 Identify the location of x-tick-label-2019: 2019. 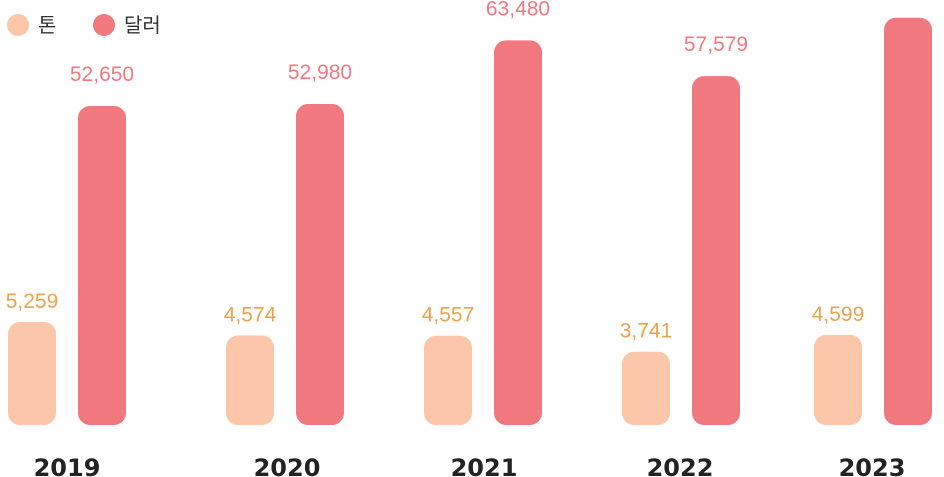
(67, 465).